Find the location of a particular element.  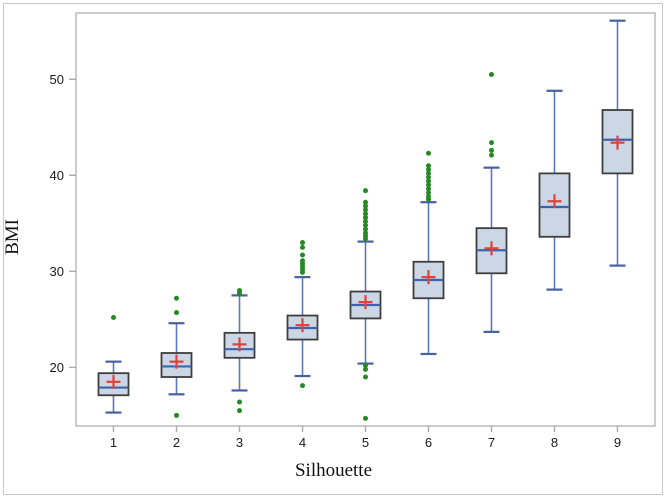

y-tick-label: 30 is located at coordinates (57, 271).